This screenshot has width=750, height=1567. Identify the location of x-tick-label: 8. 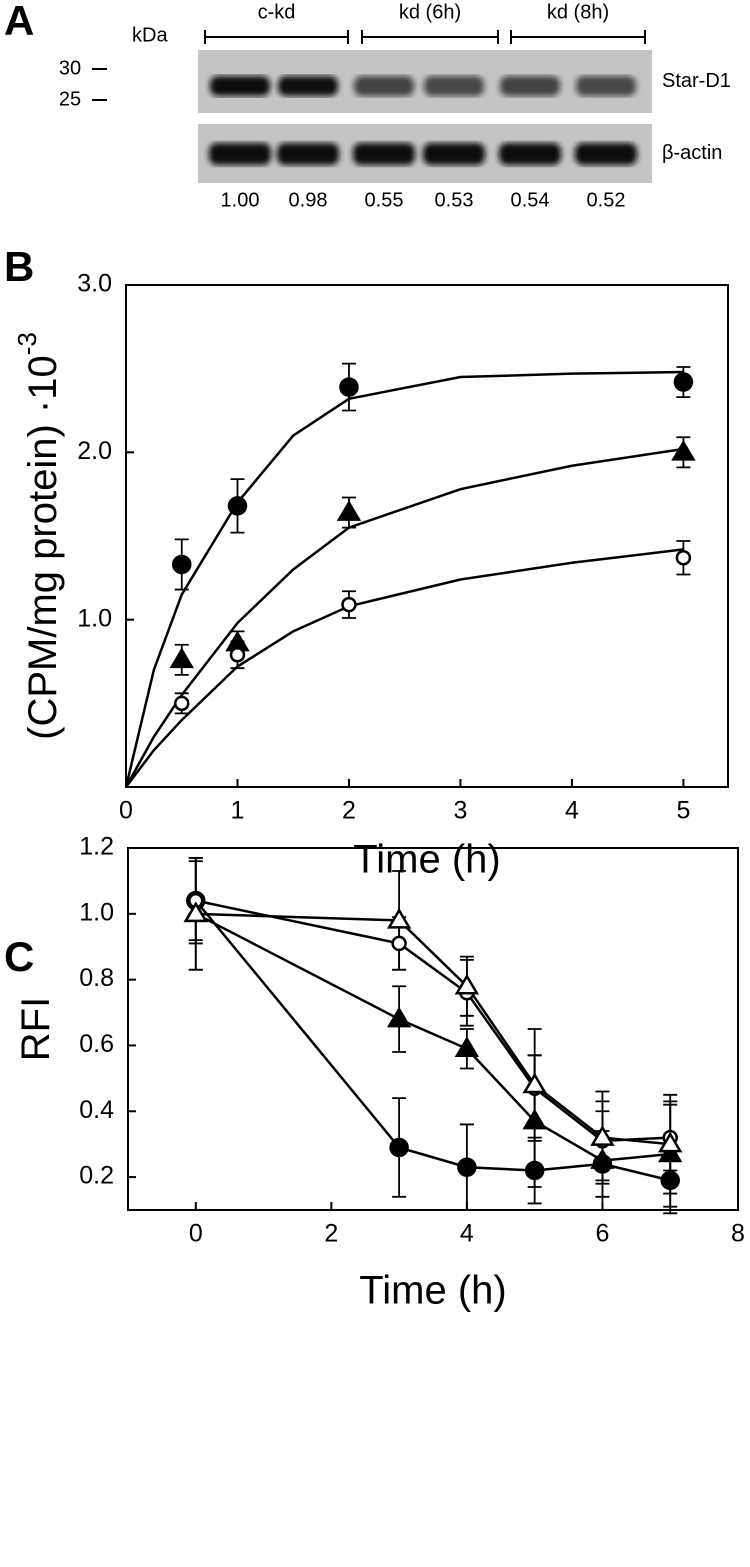
(738, 1234).